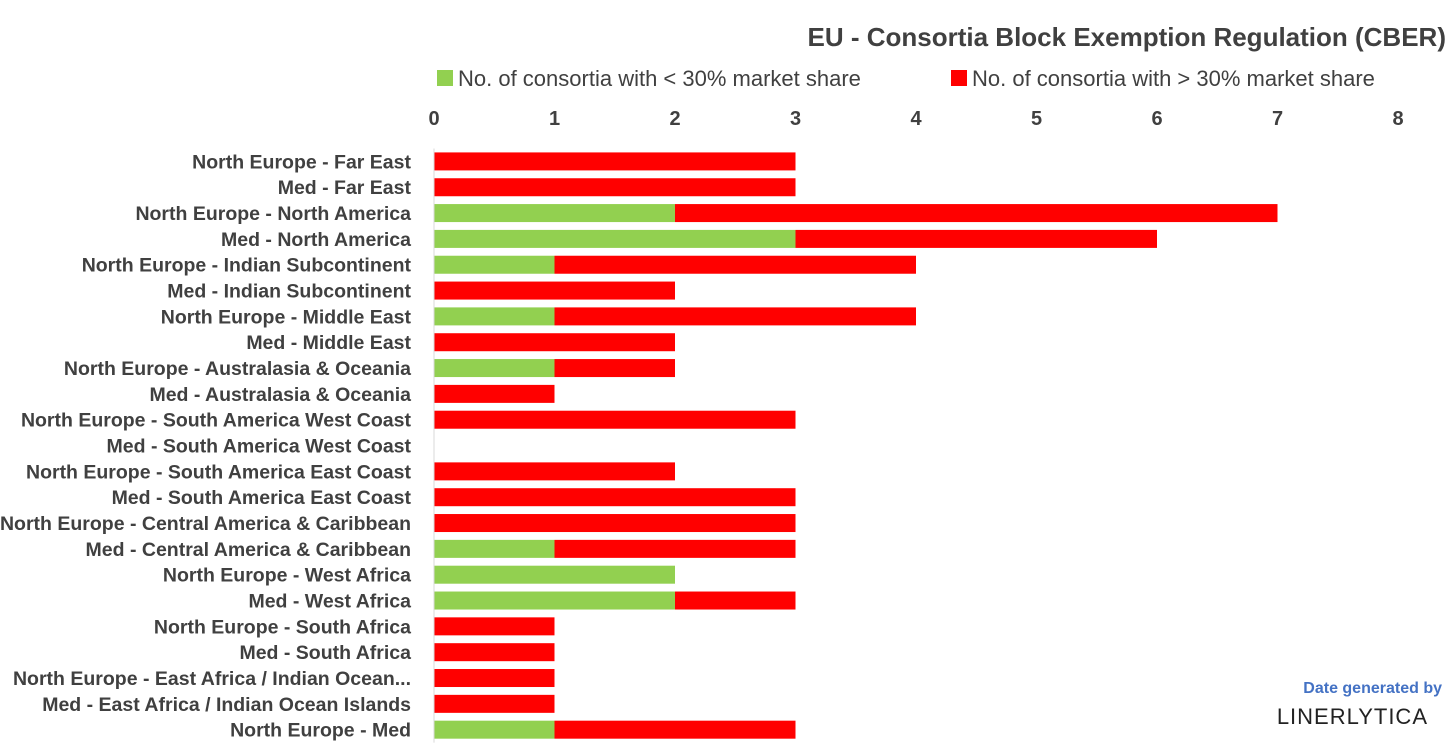  I want to click on category-label-15: Med - Central America & Caribbean, so click(248, 550).